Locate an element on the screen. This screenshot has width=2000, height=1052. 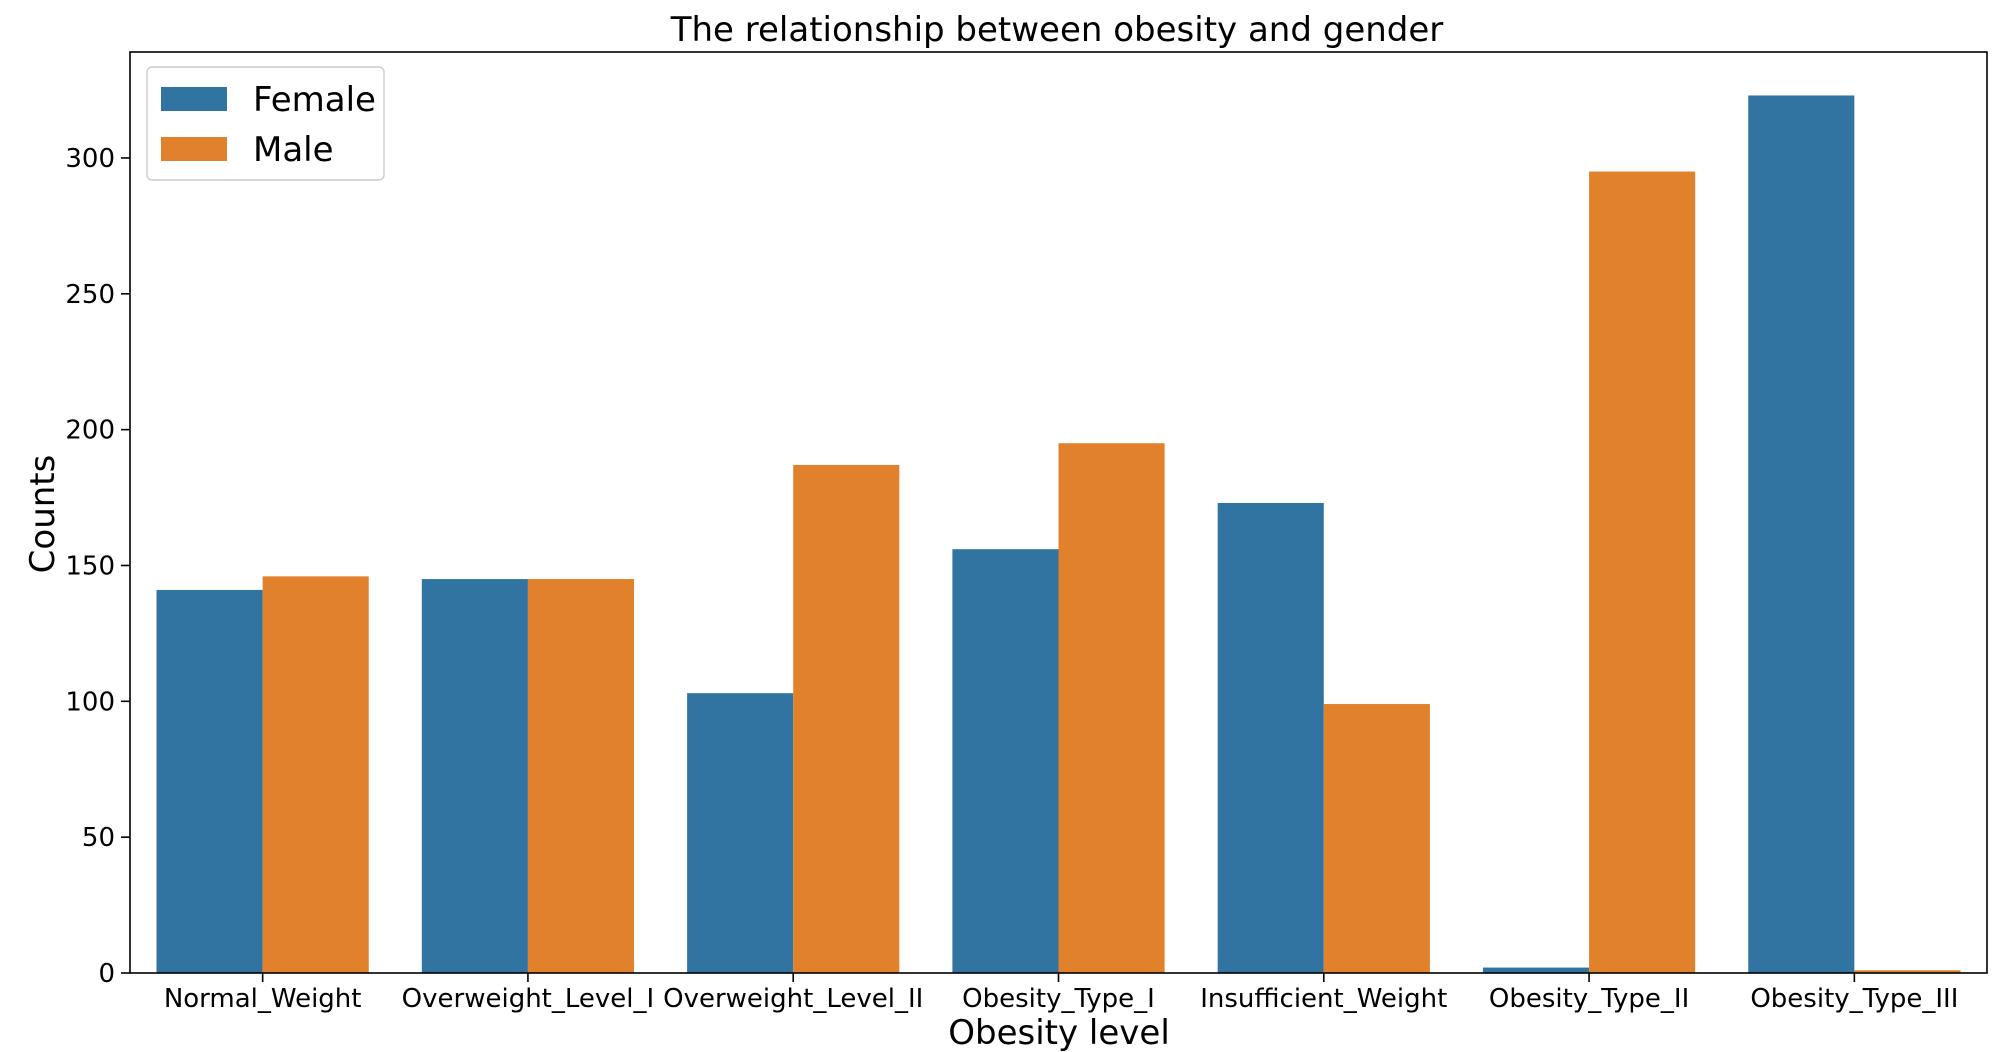
bar-male-obesity-type-iii is located at coordinates (1907, 971).